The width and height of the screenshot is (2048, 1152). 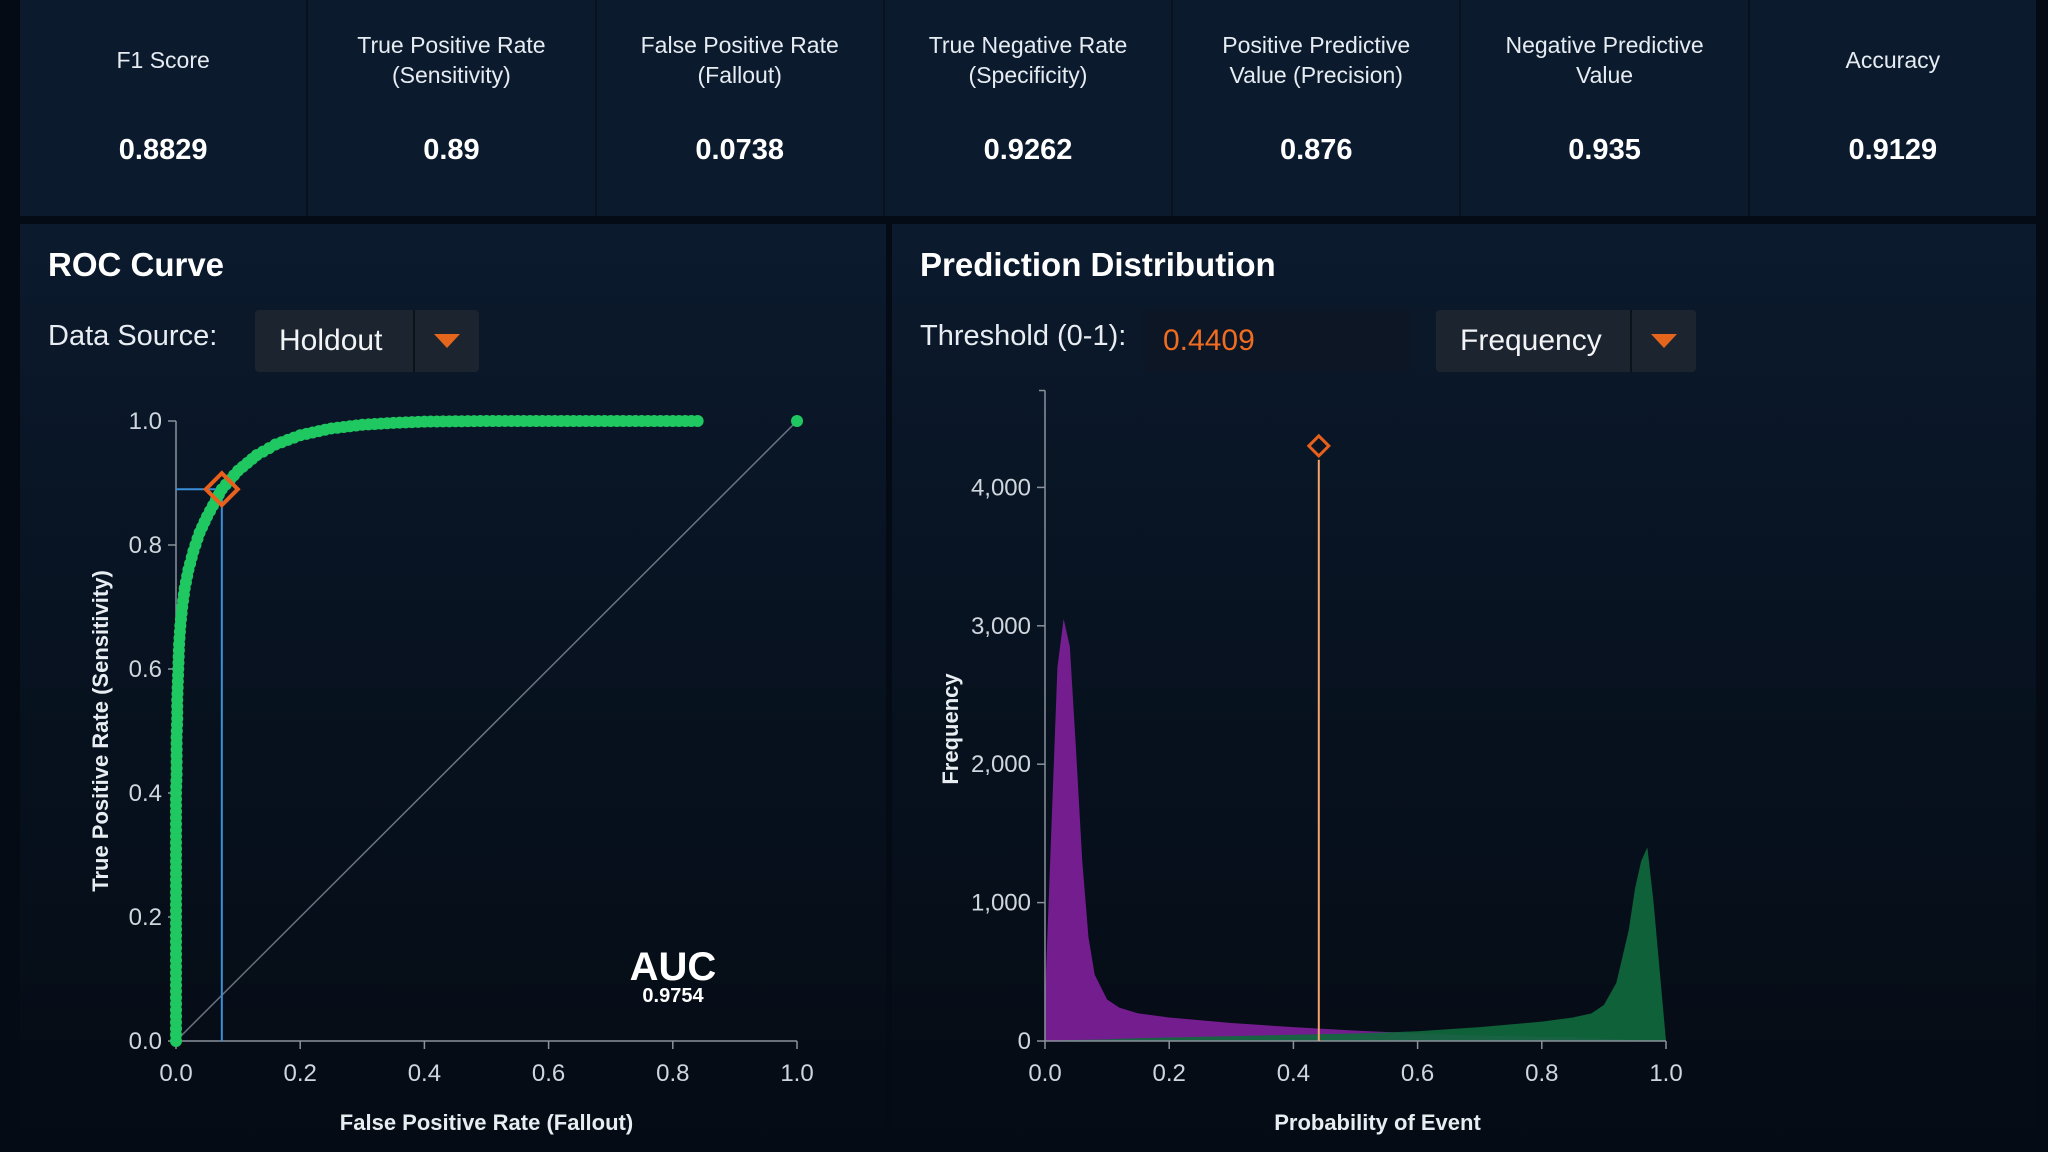 I want to click on metric-value: 0.8829, so click(x=163, y=150).